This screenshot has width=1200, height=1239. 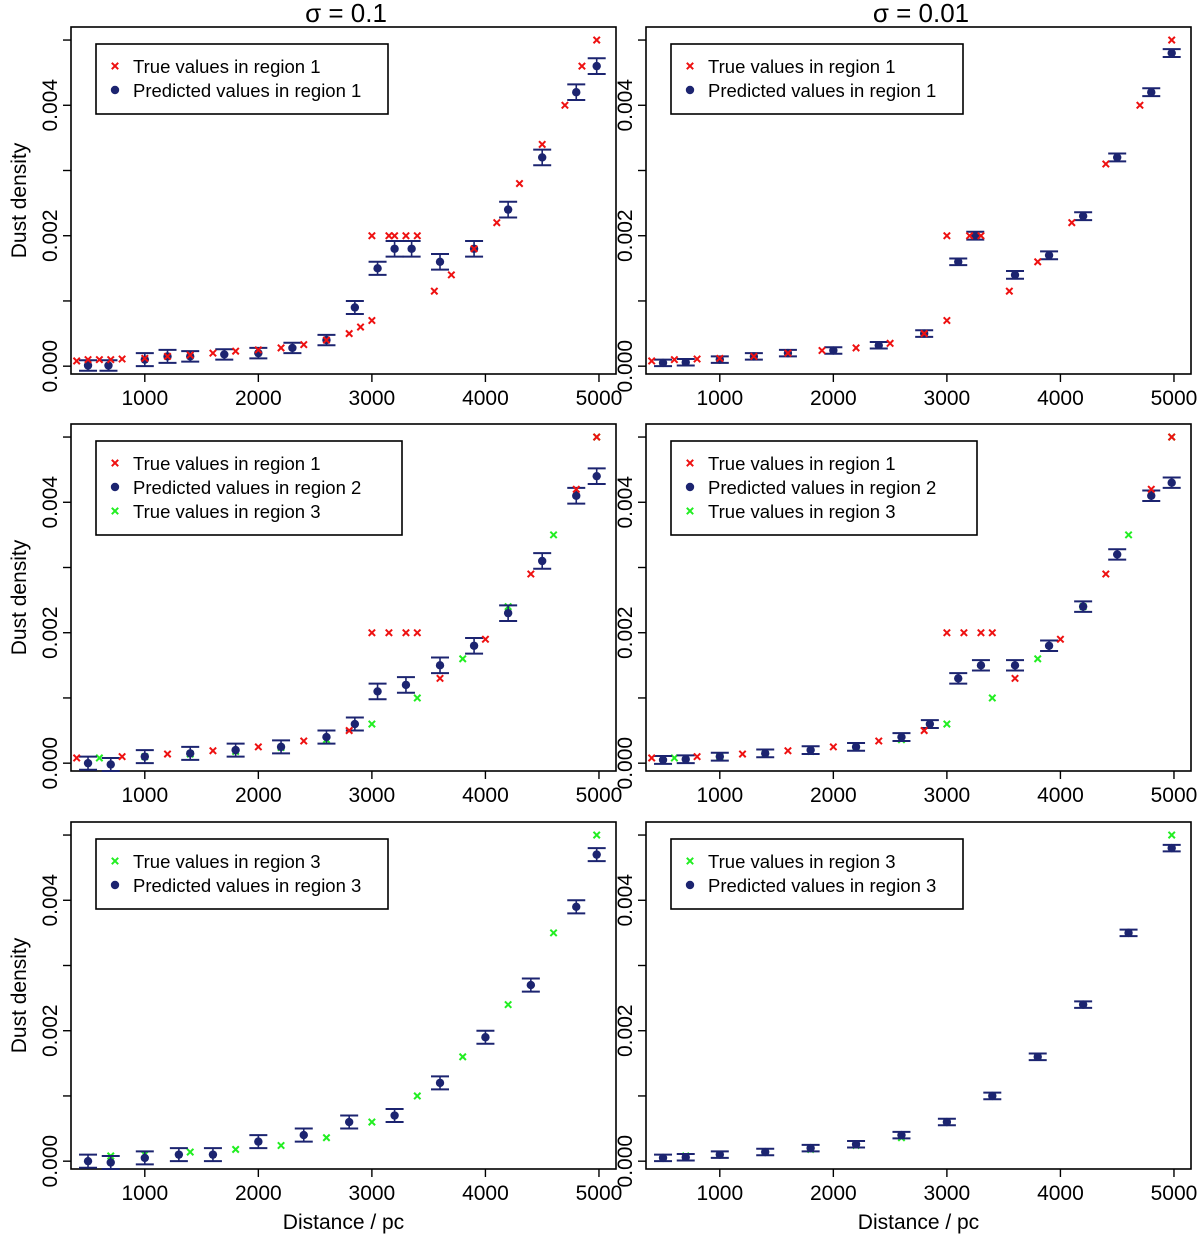 I want to click on y-tick-label: 0.002, so click(x=50, y=1030).